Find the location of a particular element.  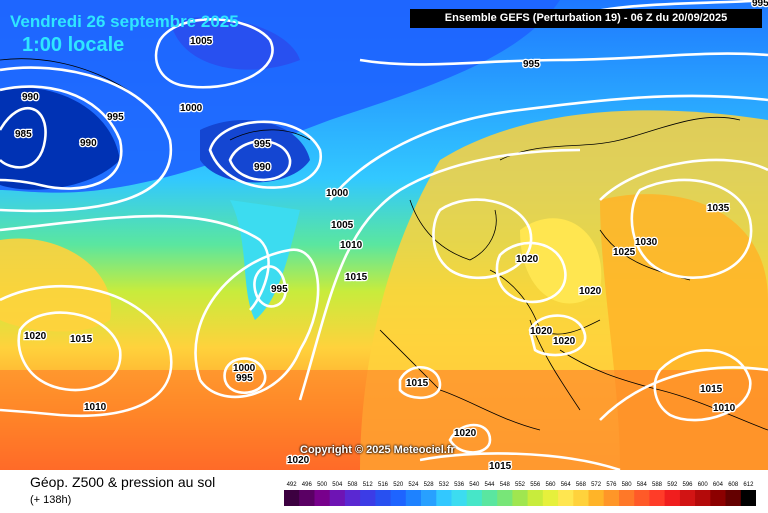

blue-patch-north is located at coordinates (235, 43).